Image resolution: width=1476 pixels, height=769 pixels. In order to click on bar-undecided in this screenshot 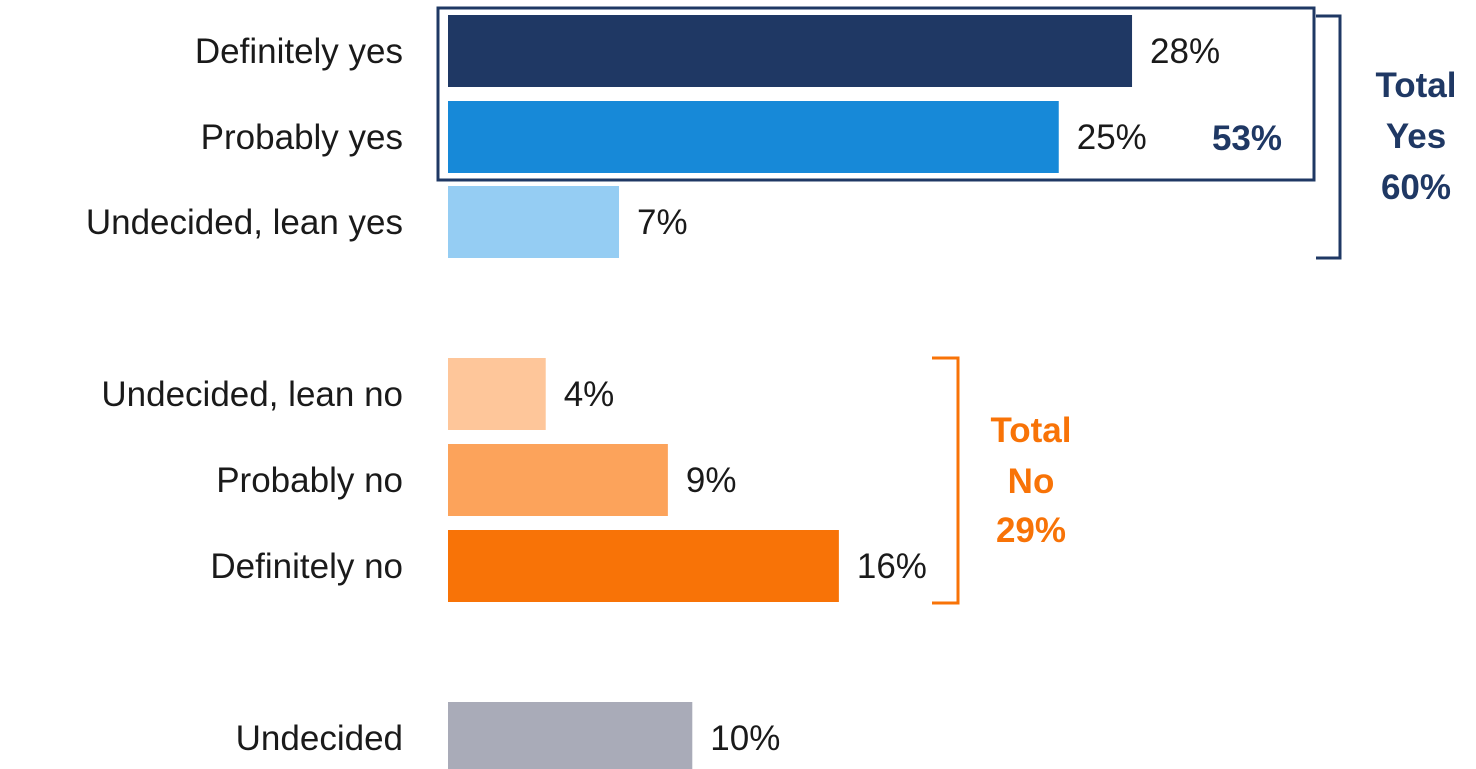, I will do `click(570, 735)`.